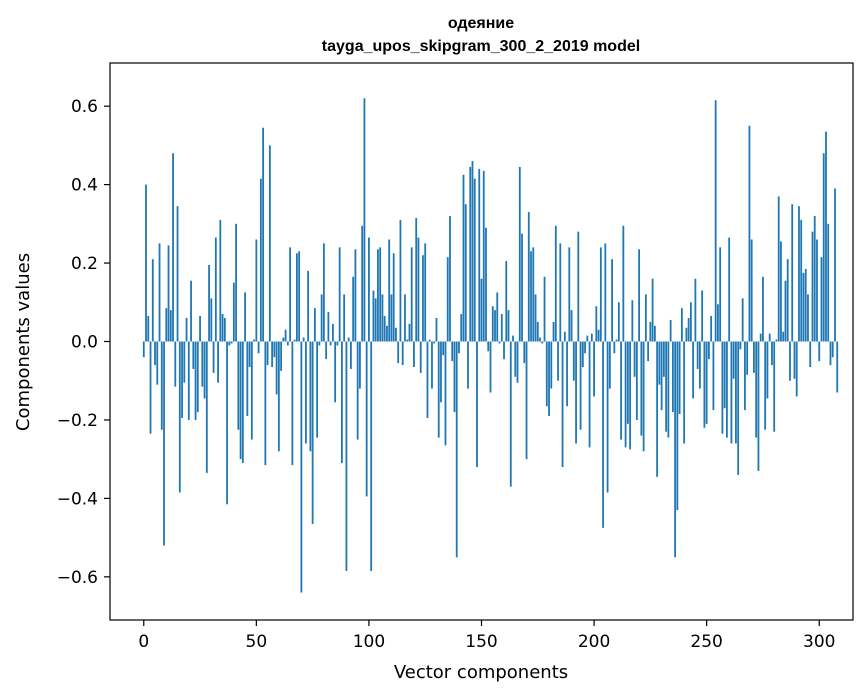  What do you see at coordinates (481, 46) in the screenshot?
I see `chart-subtitle: tayga_upos_skipgram_300_2_2019 model` at bounding box center [481, 46].